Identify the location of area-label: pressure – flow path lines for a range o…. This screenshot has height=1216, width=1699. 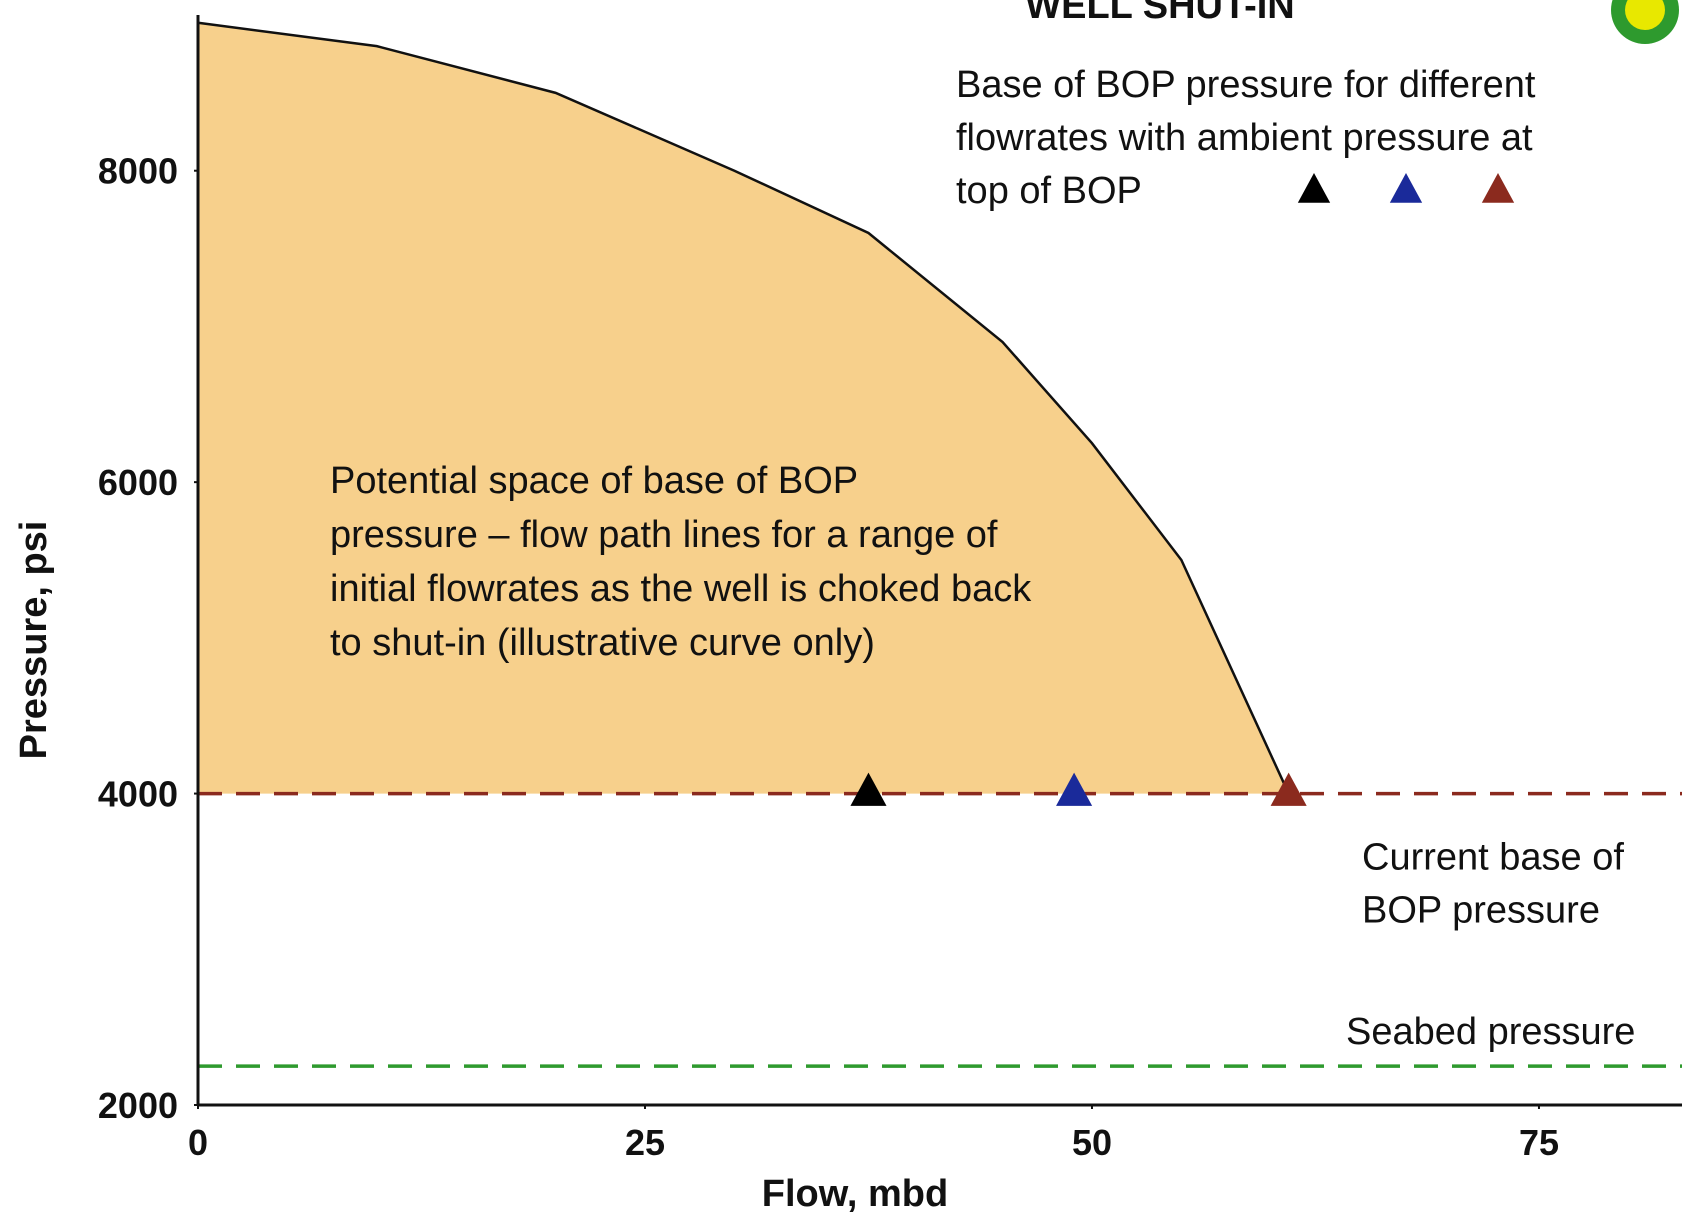
(664, 535).